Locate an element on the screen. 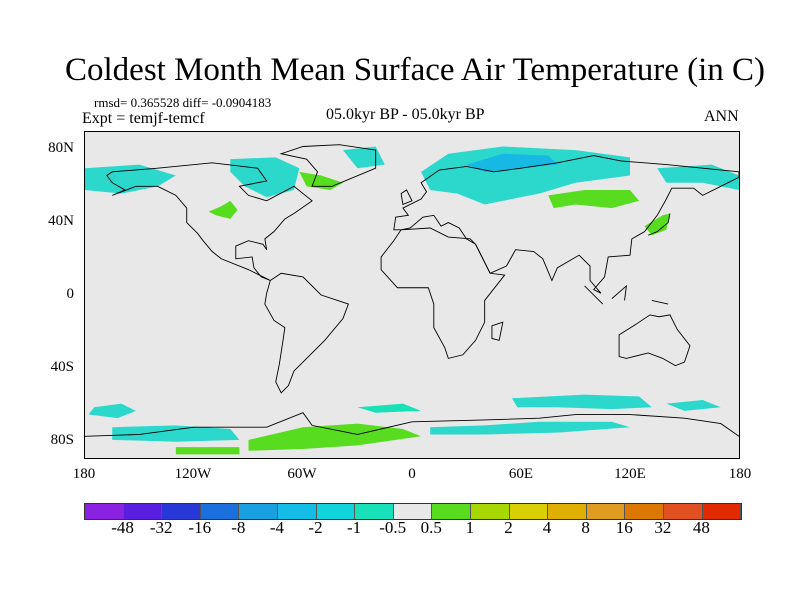 Image resolution: width=800 pixels, height=600 pixels. colorbar-label: -48 is located at coordinates (122, 527).